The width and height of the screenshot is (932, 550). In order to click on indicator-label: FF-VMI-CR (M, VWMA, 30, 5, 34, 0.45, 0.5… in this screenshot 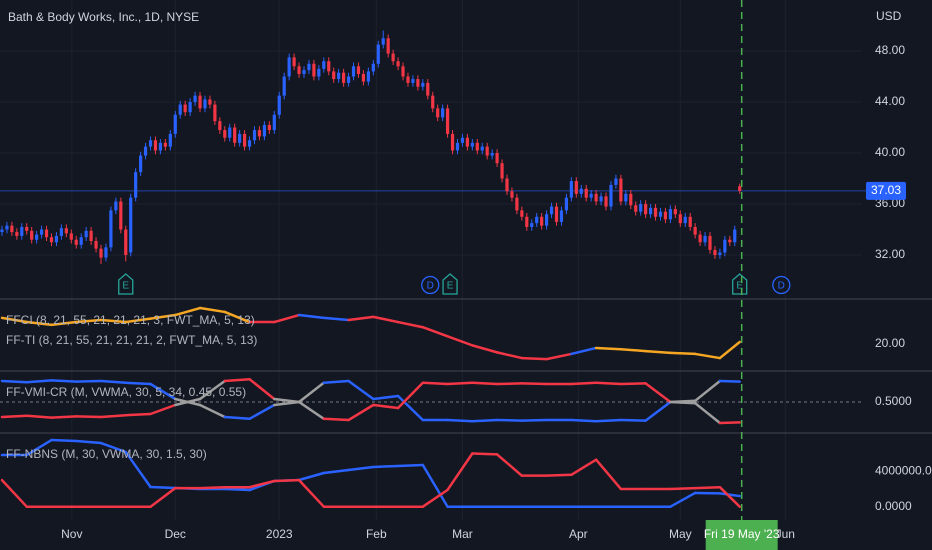, I will do `click(126, 392)`.